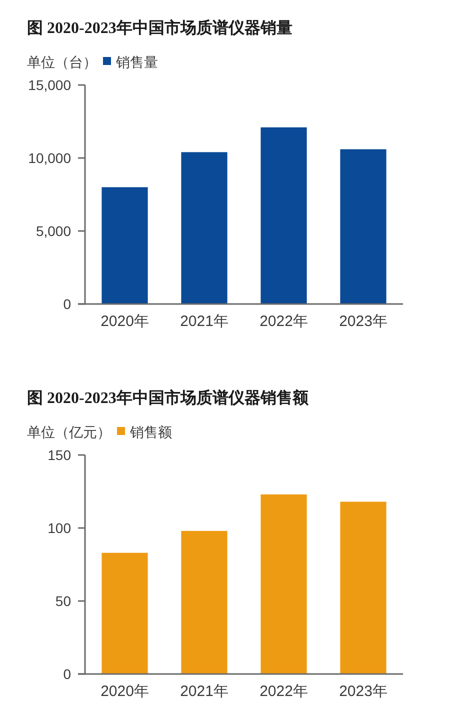 The width and height of the screenshot is (450, 713). I want to click on y-tick-label: 5,000, so click(54, 231).